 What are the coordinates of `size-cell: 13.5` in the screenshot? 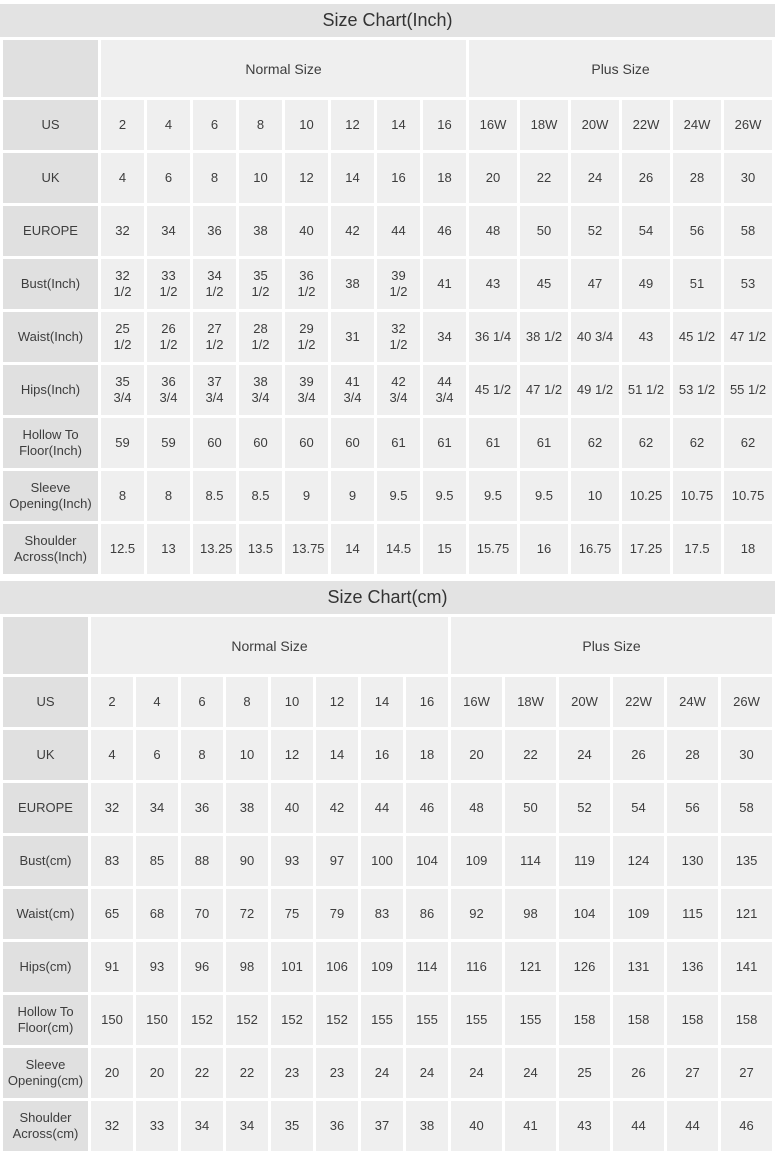 It's located at (260, 549).